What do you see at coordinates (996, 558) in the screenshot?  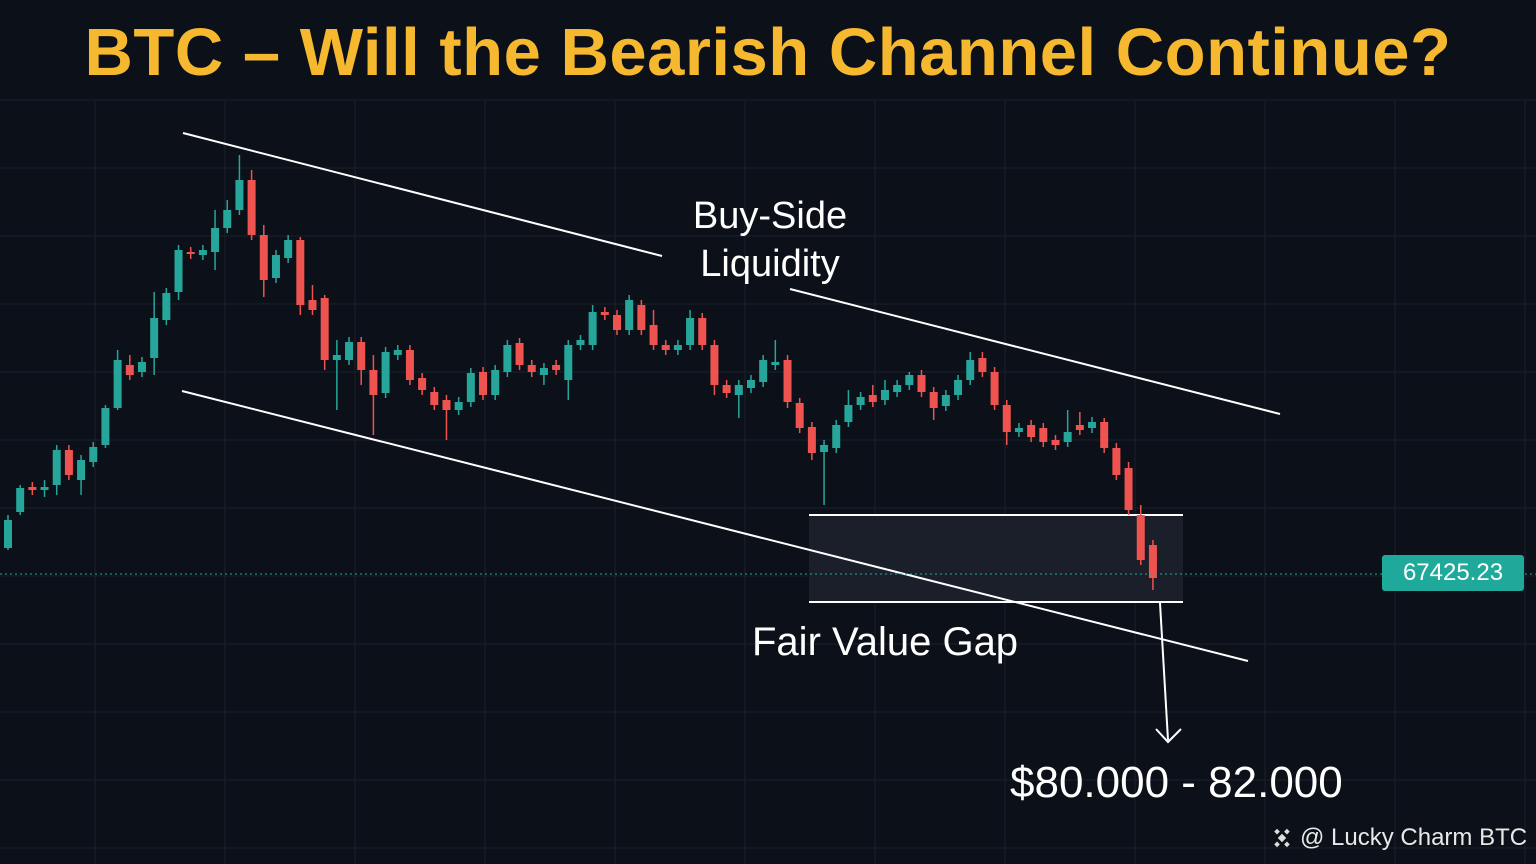 I see `fair-value-gap-box` at bounding box center [996, 558].